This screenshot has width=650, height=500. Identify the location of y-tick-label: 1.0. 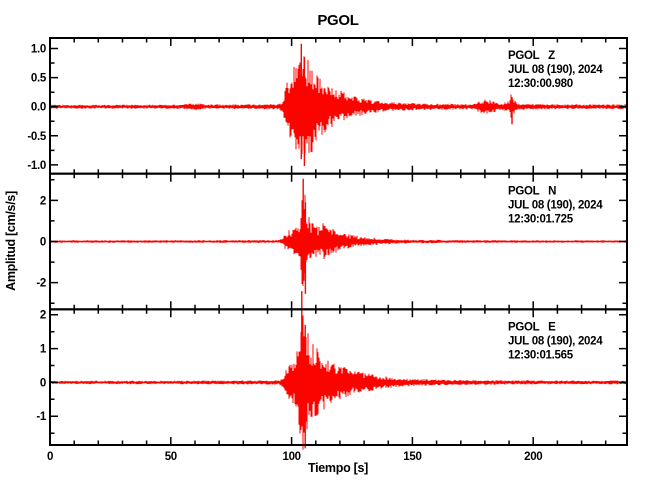
(38, 49).